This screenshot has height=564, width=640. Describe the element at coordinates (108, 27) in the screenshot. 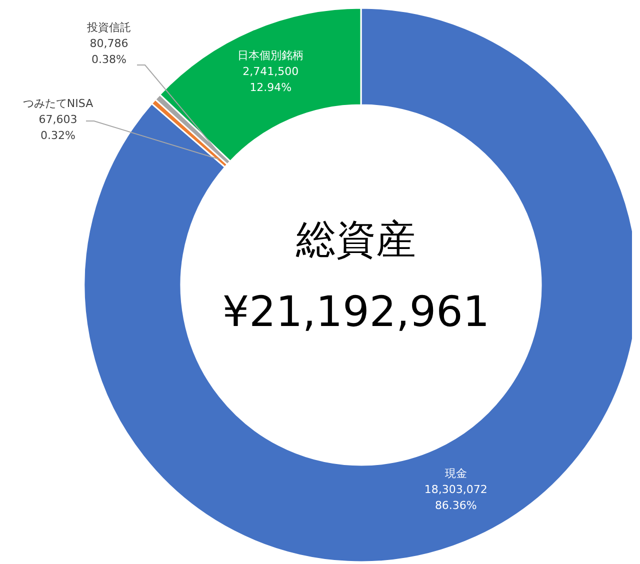

I see `slice-label: 投資信託` at that location.